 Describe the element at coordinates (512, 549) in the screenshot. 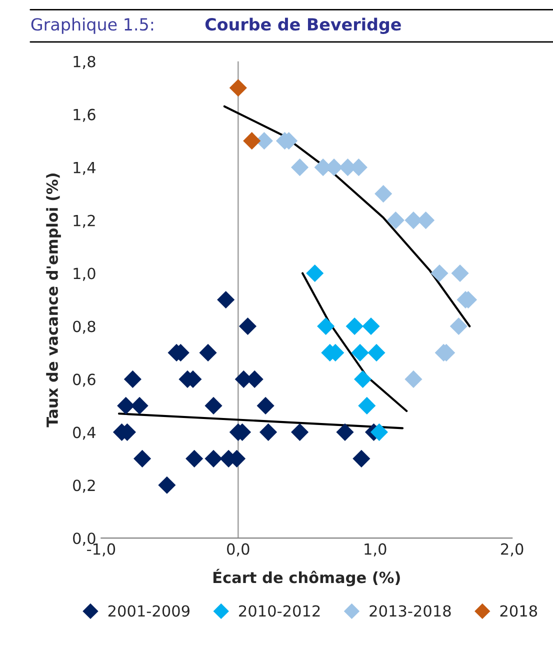

I see `x-tick-label: 2,0` at that location.